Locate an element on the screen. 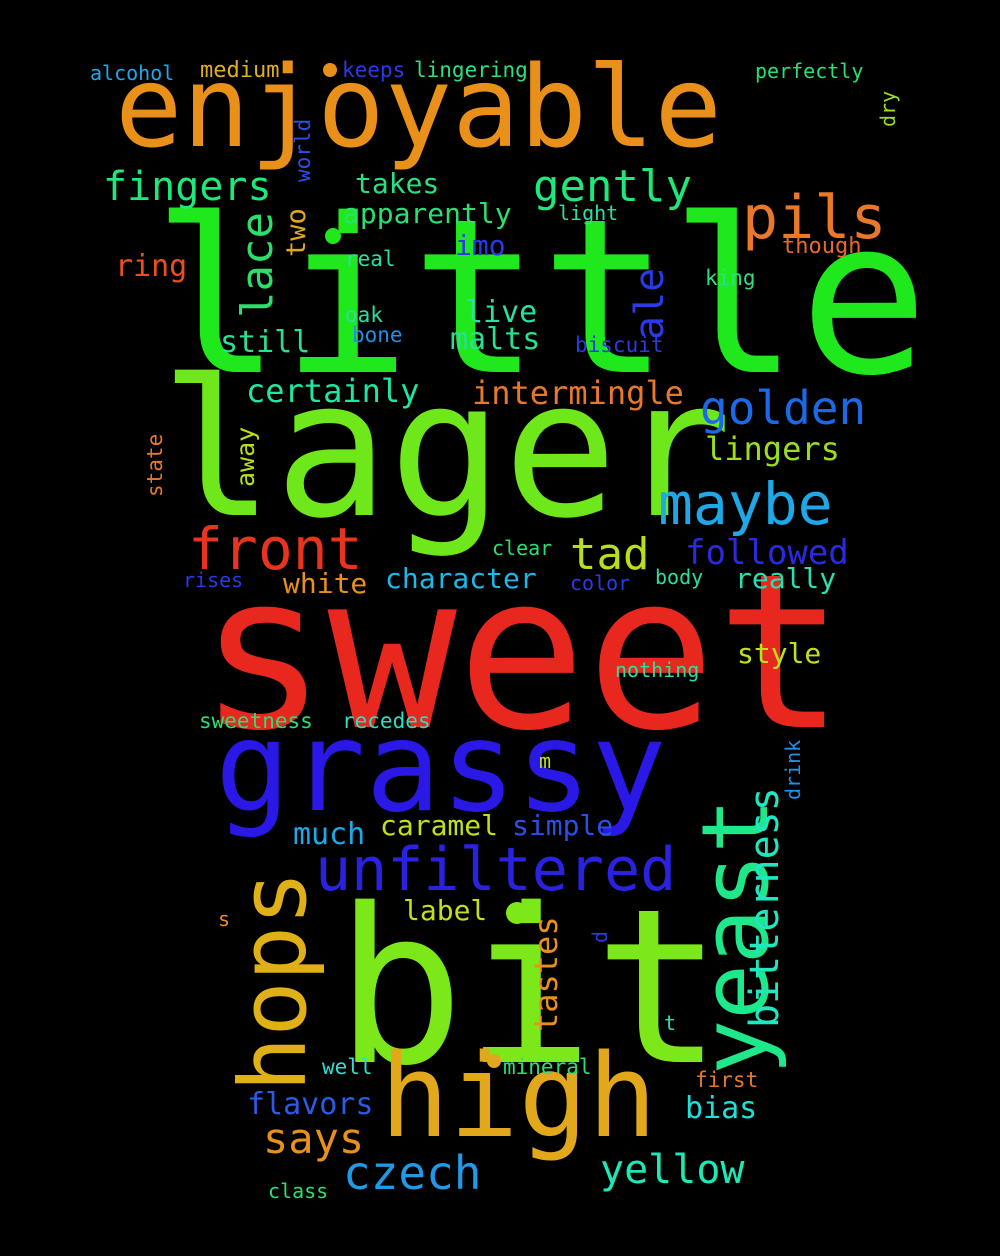 The height and width of the screenshot is (1256, 1000). word-character: character is located at coordinates (461, 578).